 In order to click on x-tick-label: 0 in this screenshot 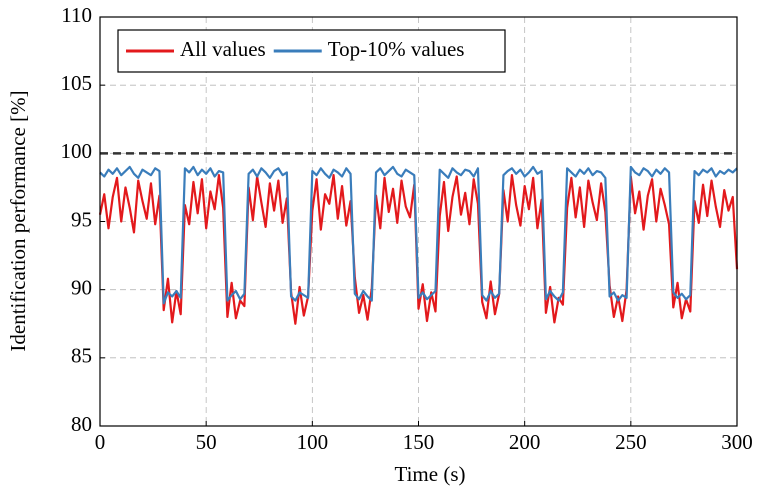, I will do `click(100, 442)`.